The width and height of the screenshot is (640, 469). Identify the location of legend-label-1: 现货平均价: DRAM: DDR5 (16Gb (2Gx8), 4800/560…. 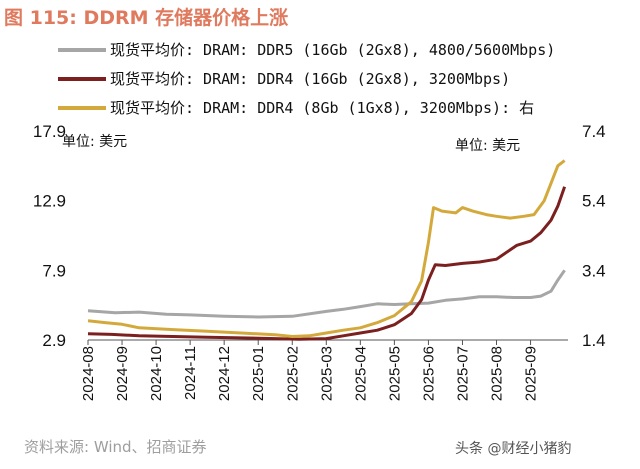
(332, 50).